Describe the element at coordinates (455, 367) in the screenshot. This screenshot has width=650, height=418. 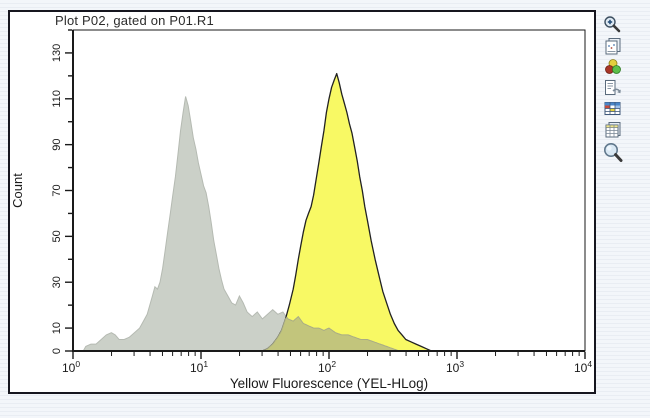
I see `svg-text: 103` at that location.